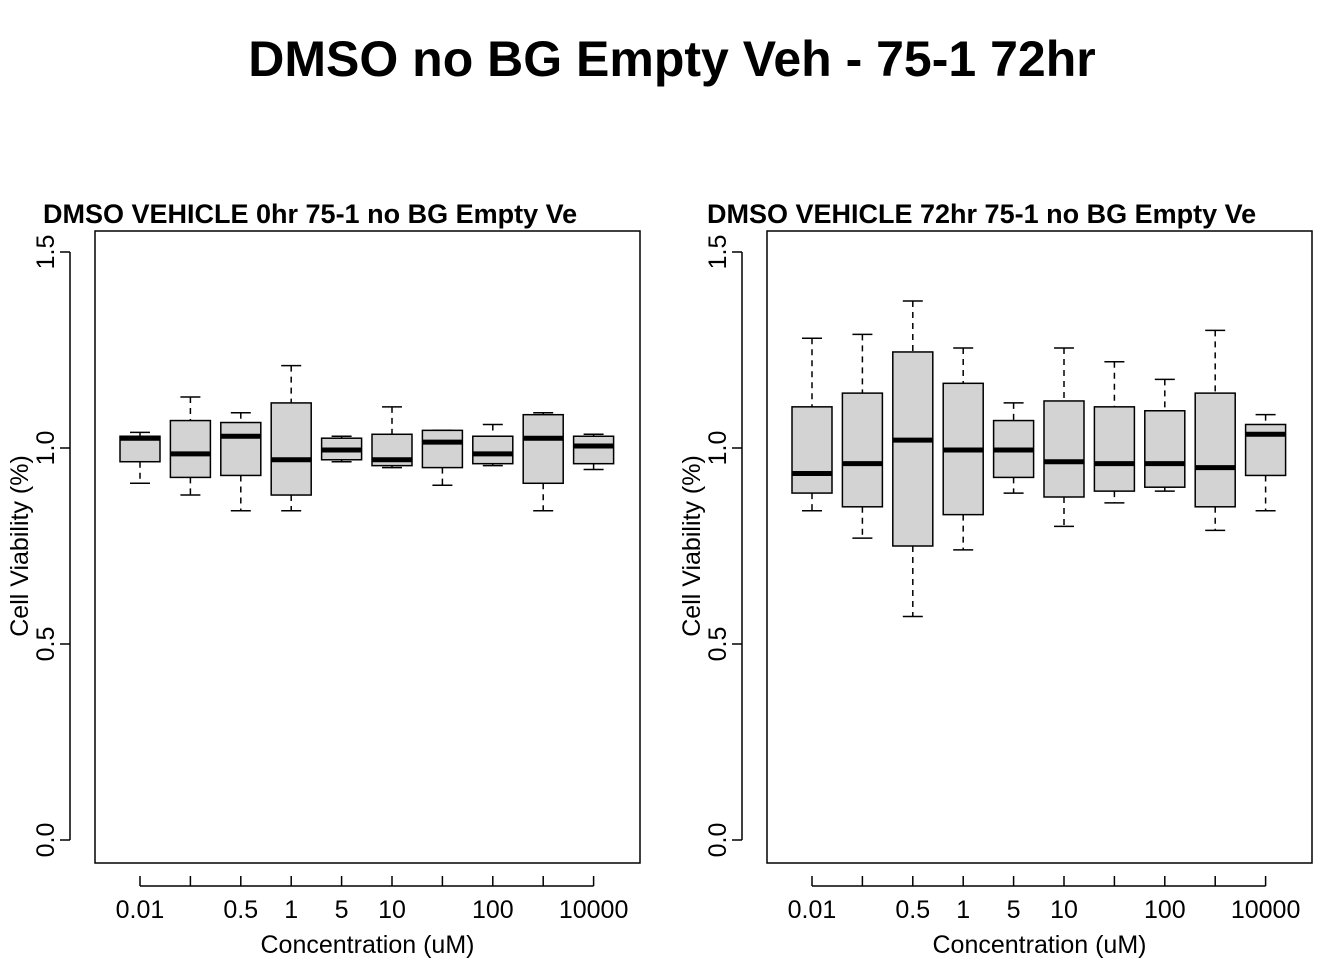  Describe the element at coordinates (981, 214) in the screenshot. I see `panel-title: DMSO VEHICLE 72hr 75-1 no BG Empty Ve` at that location.